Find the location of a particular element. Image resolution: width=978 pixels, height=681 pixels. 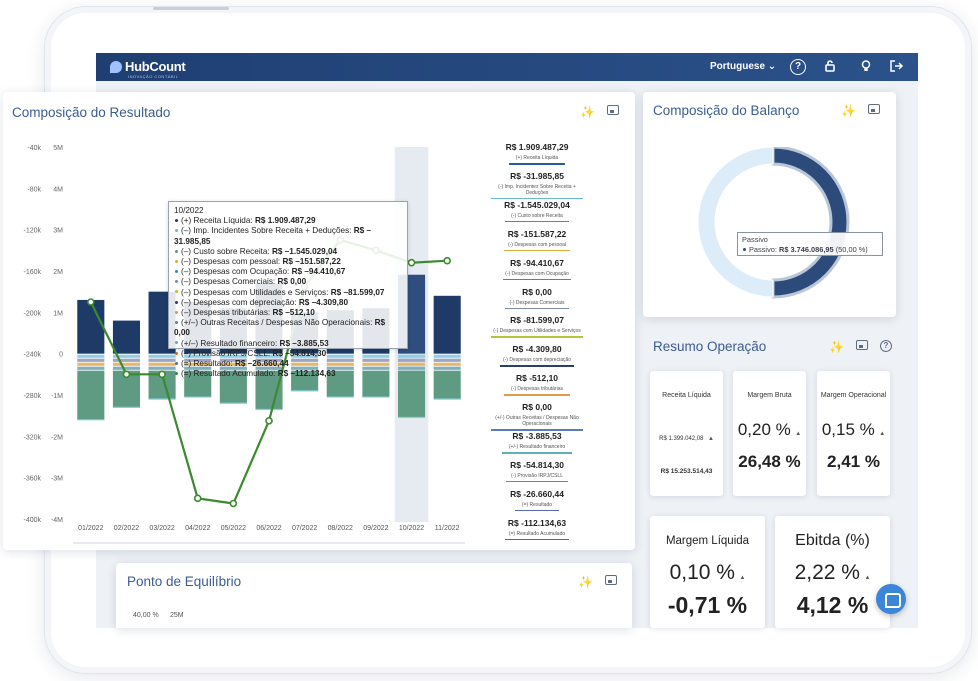

legend-item: R$ -4.309,80 (-) Despesas com depreciação is located at coordinates (537, 355).